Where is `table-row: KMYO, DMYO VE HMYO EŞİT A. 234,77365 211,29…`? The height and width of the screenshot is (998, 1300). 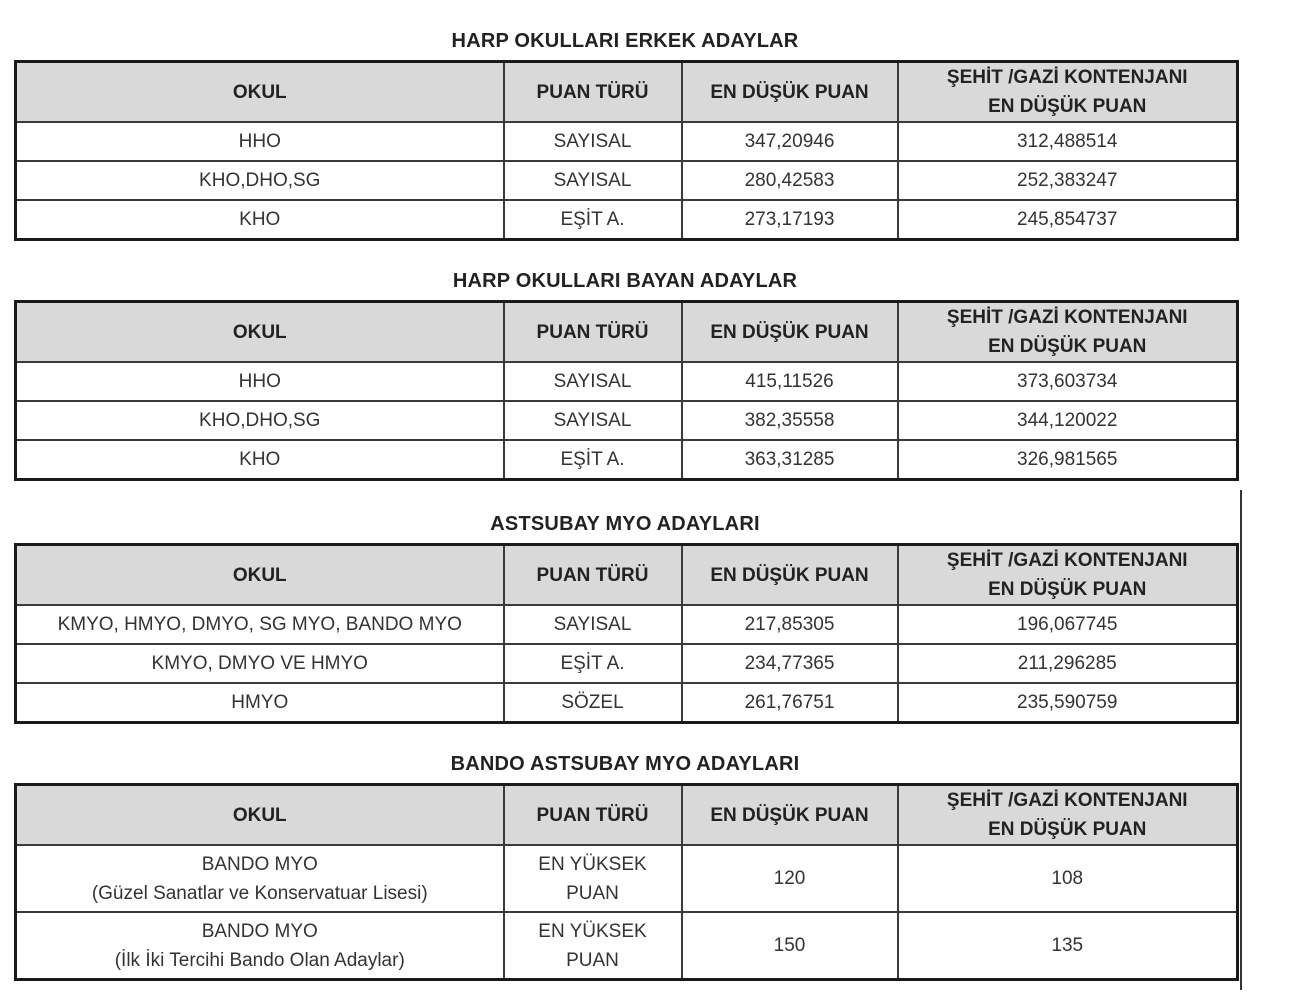 table-row: KMYO, DMYO VE HMYO EŞİT A. 234,77365 211,29… is located at coordinates (626, 663).